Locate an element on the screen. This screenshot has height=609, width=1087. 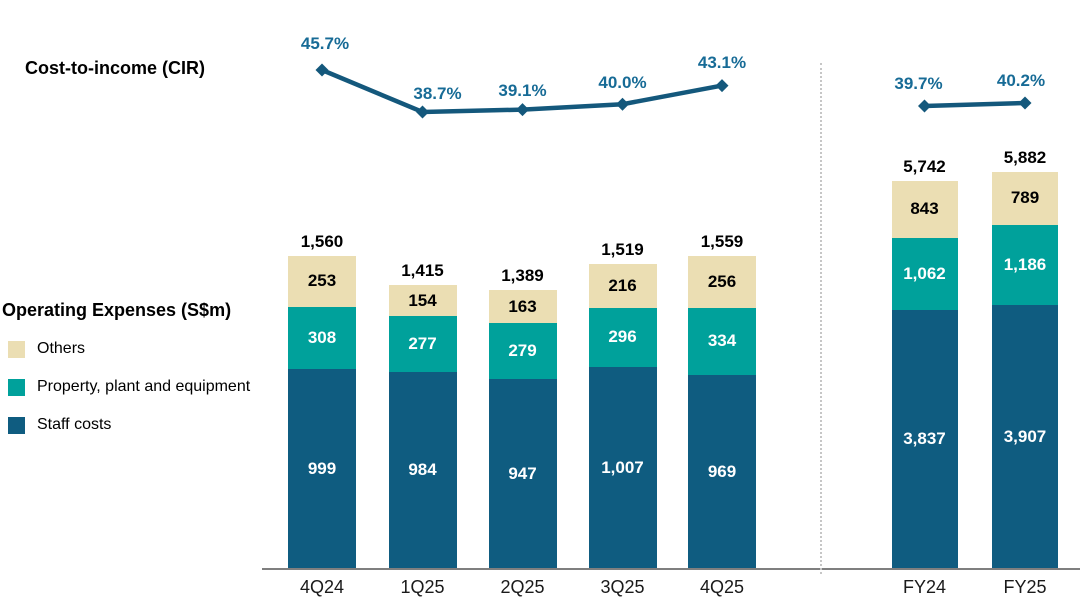
stacked-bar-3Q25: 216 296 1,007 is located at coordinates (622, 416).